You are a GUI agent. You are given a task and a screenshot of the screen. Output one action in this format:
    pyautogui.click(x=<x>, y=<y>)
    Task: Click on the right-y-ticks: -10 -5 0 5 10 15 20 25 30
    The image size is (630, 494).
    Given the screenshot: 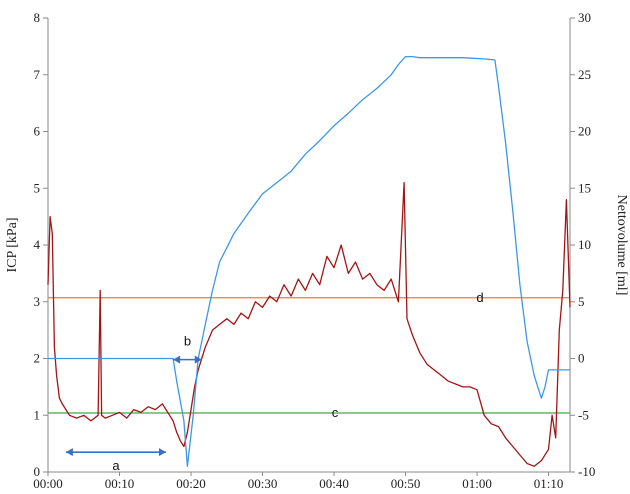 What is the action you would take?
    pyautogui.click(x=582, y=244)
    